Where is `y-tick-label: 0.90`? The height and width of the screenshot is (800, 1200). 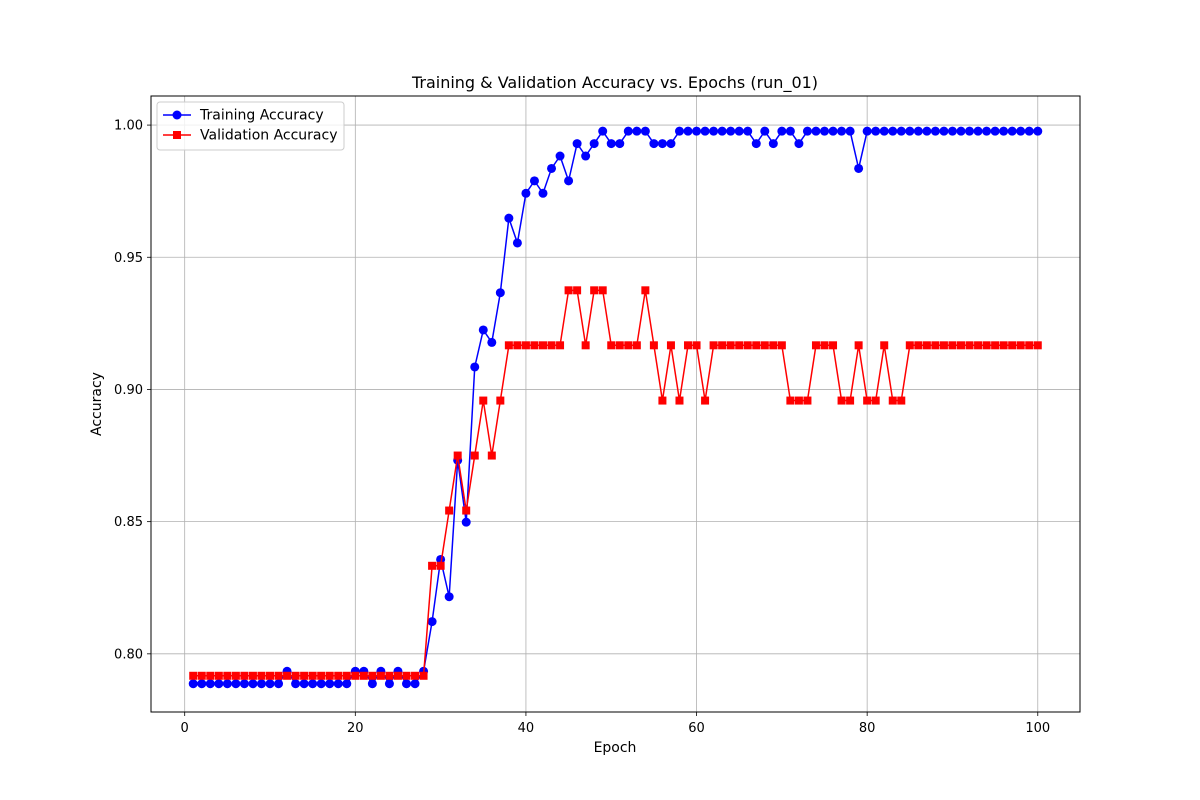
y-tick-label: 0.90 is located at coordinates (128, 390).